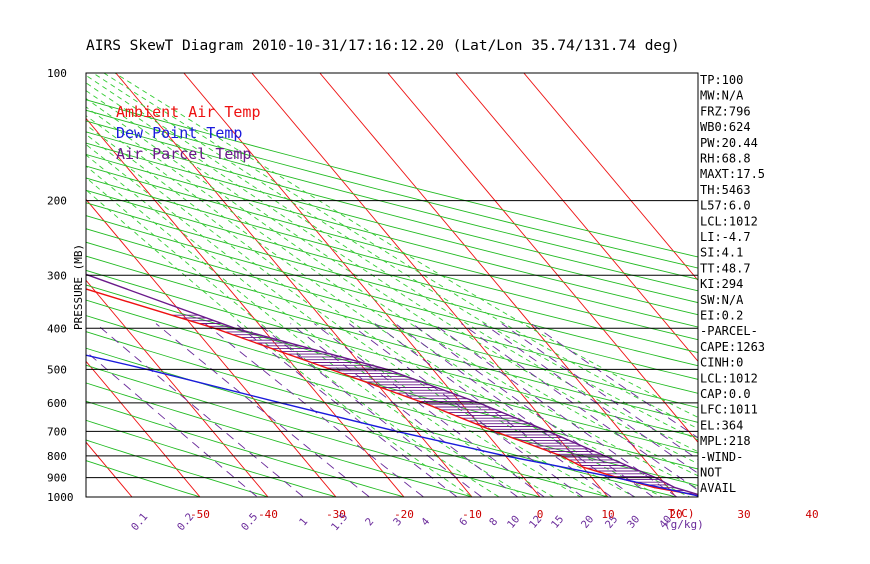 The width and height of the screenshot is (870, 564). I want to click on temp-unit-label: T(C), so click(681, 513).